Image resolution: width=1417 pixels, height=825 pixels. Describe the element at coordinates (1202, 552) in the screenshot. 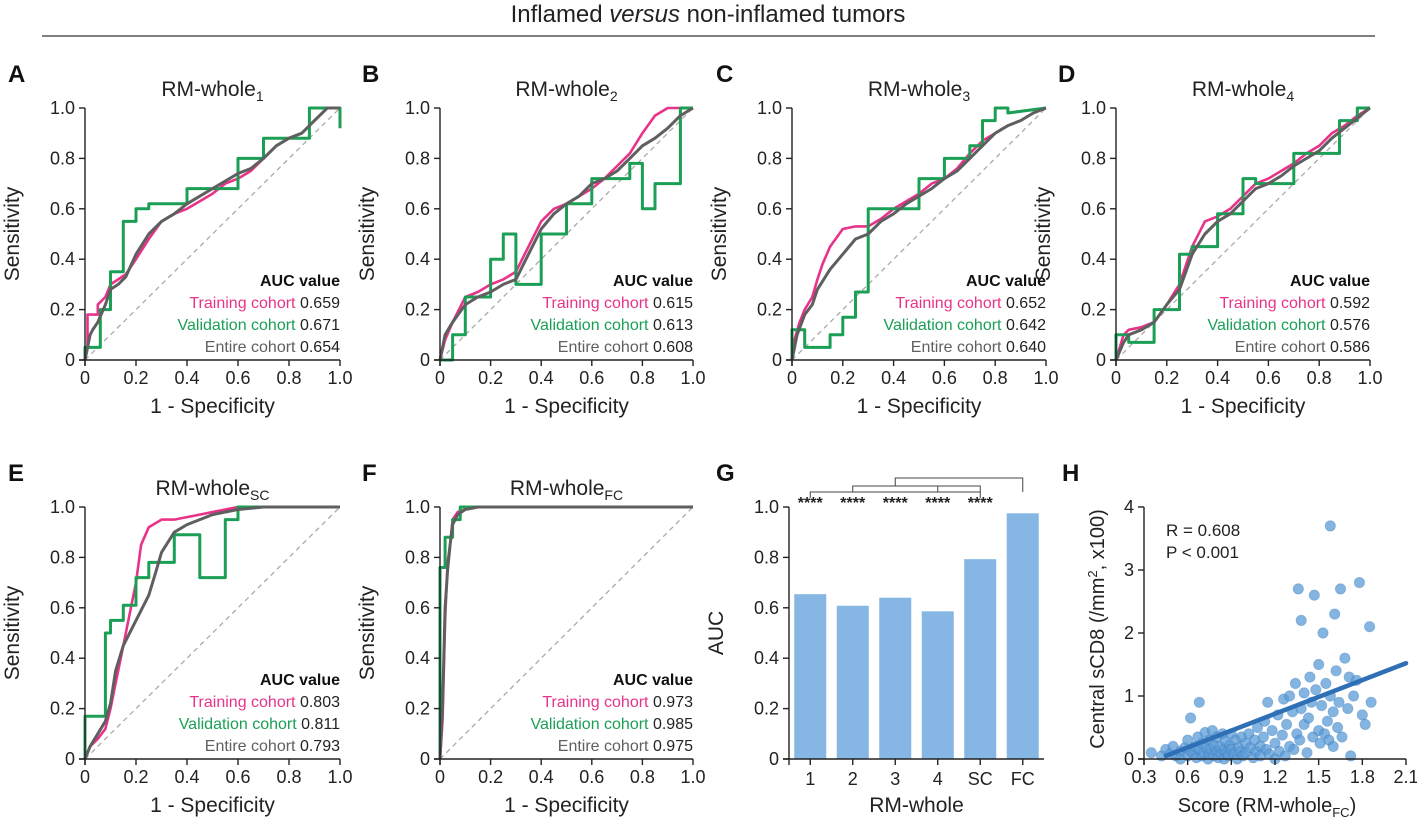

I see `correlation-p: P < 0.001` at that location.